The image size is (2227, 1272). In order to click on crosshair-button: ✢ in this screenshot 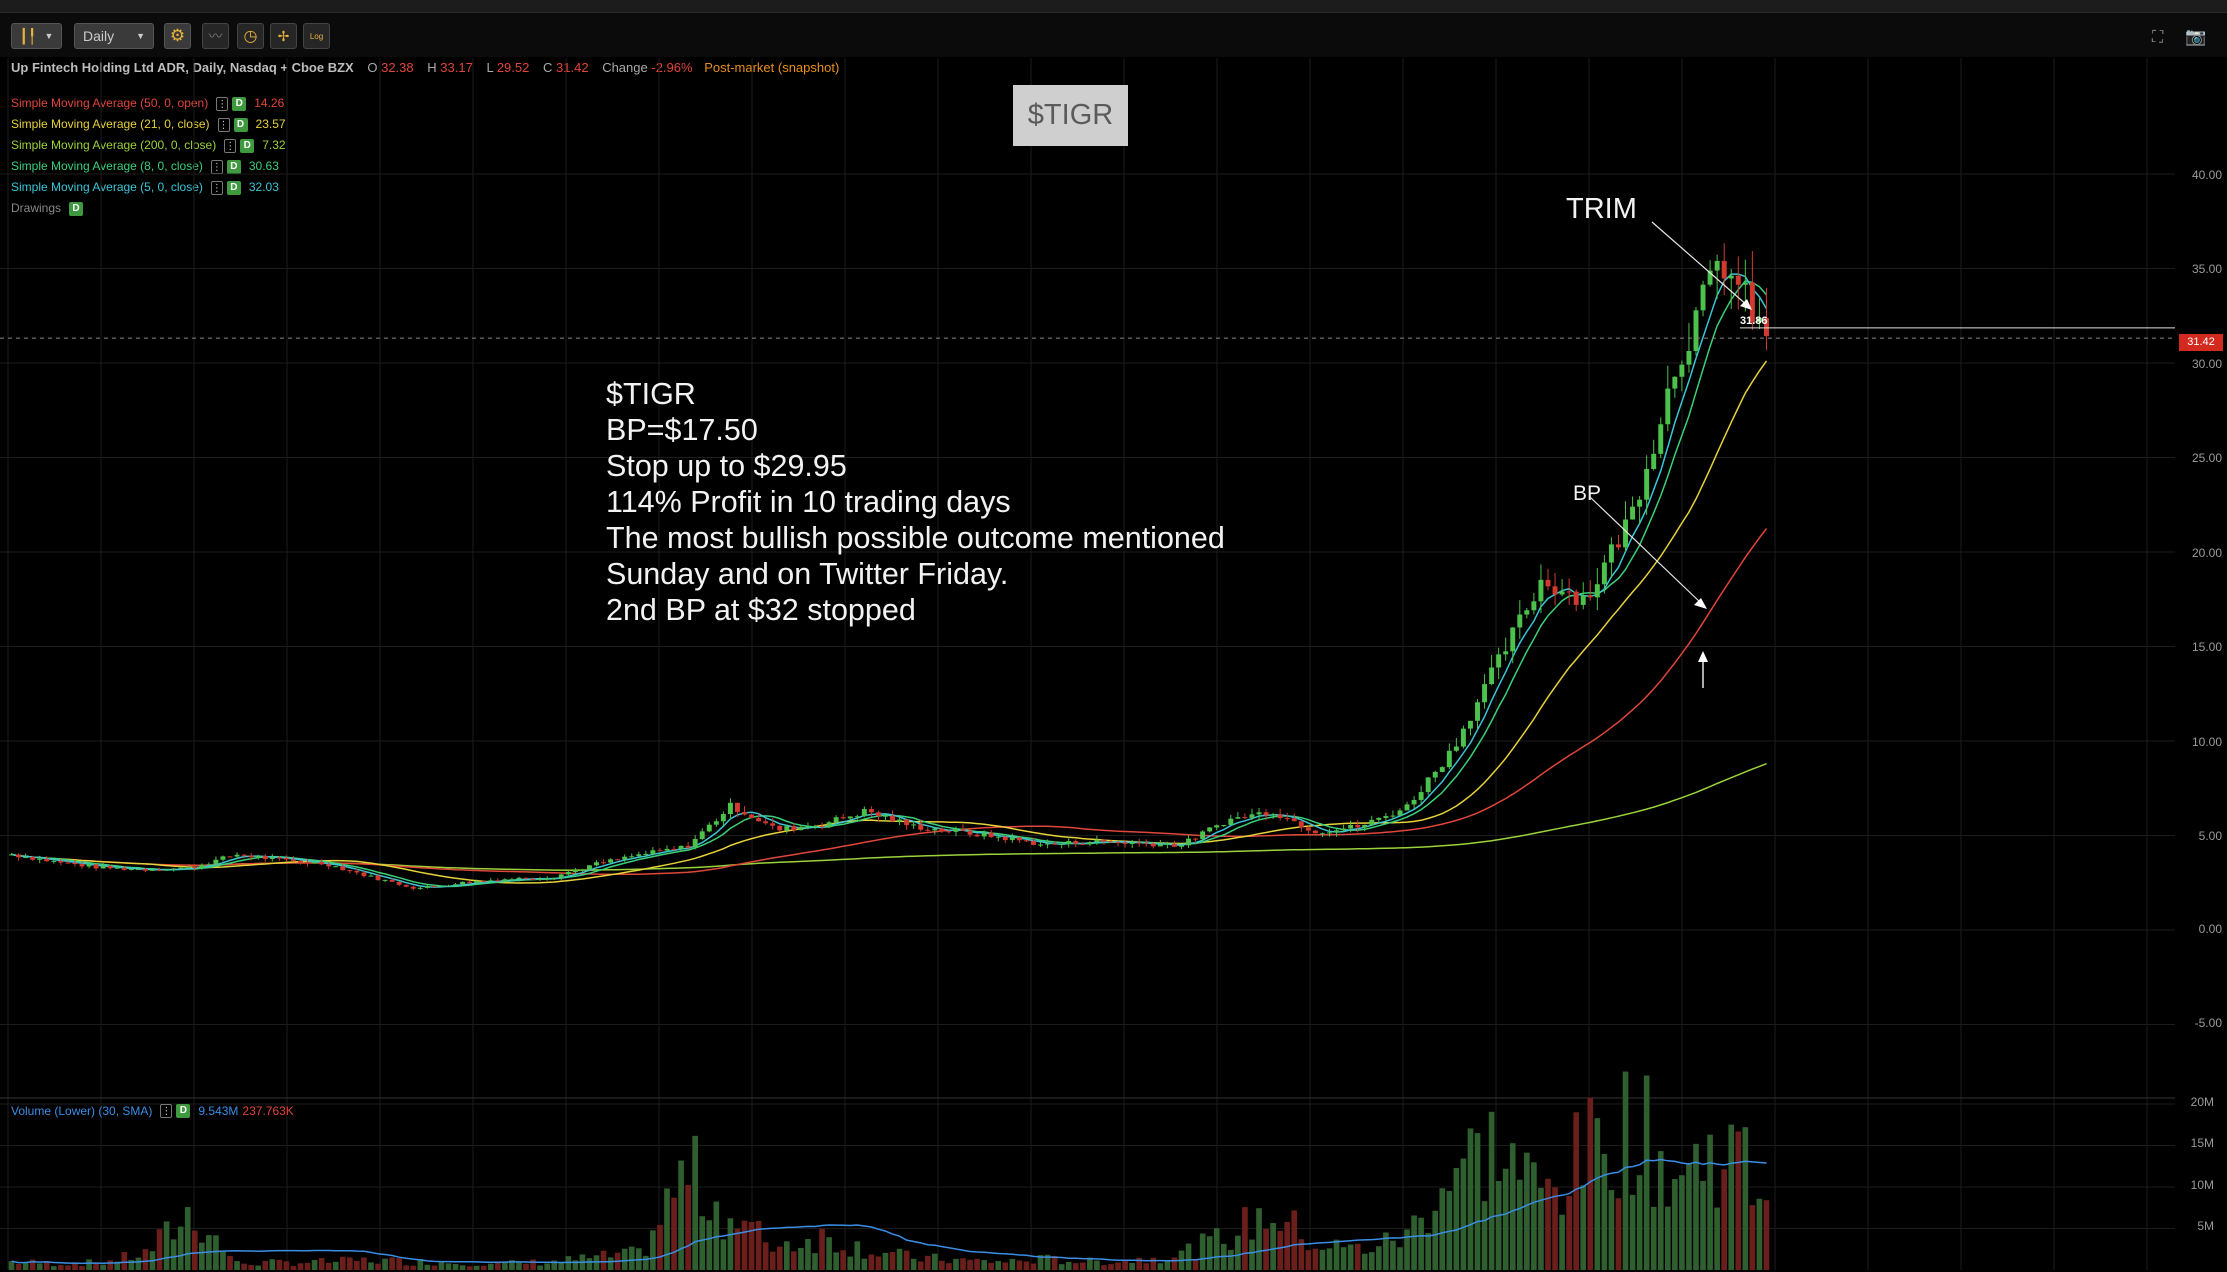, I will do `click(283, 36)`.